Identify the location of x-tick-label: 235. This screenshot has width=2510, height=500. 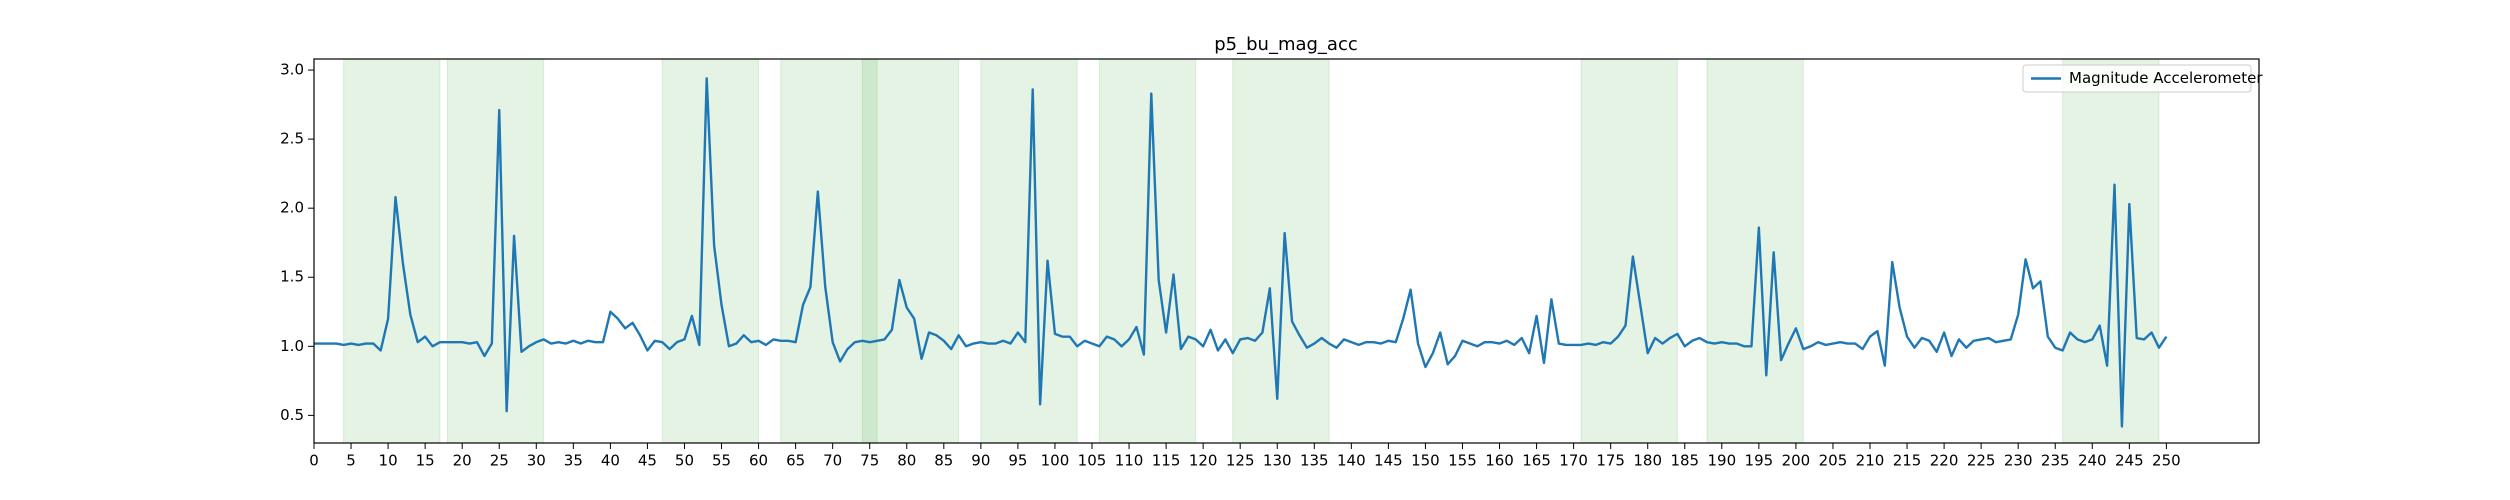
(2055, 461).